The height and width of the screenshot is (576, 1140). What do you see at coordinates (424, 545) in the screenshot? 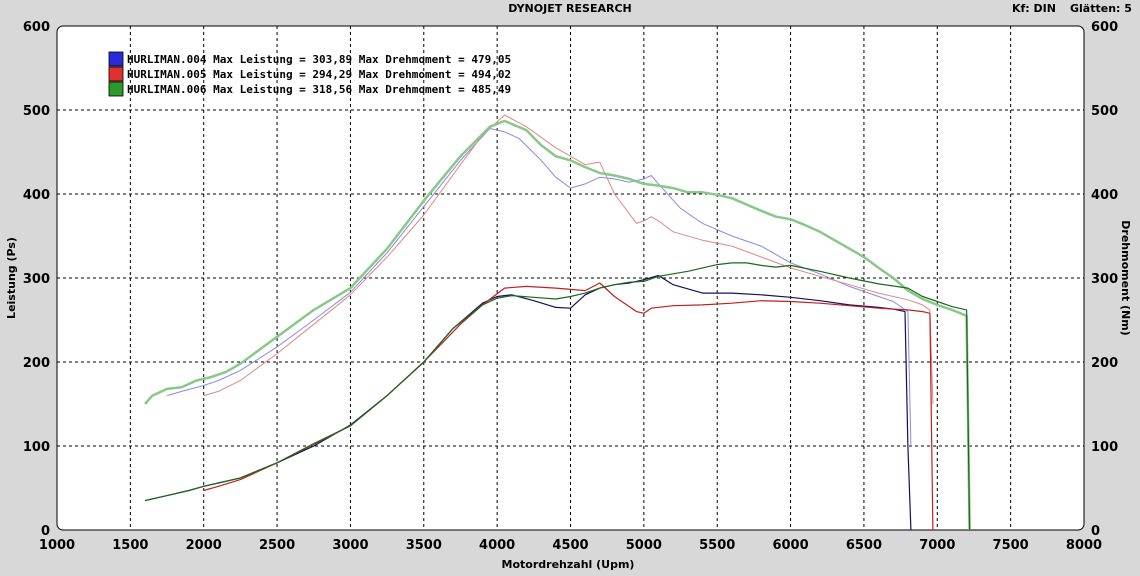
I see `x-tick-label: 3500` at bounding box center [424, 545].